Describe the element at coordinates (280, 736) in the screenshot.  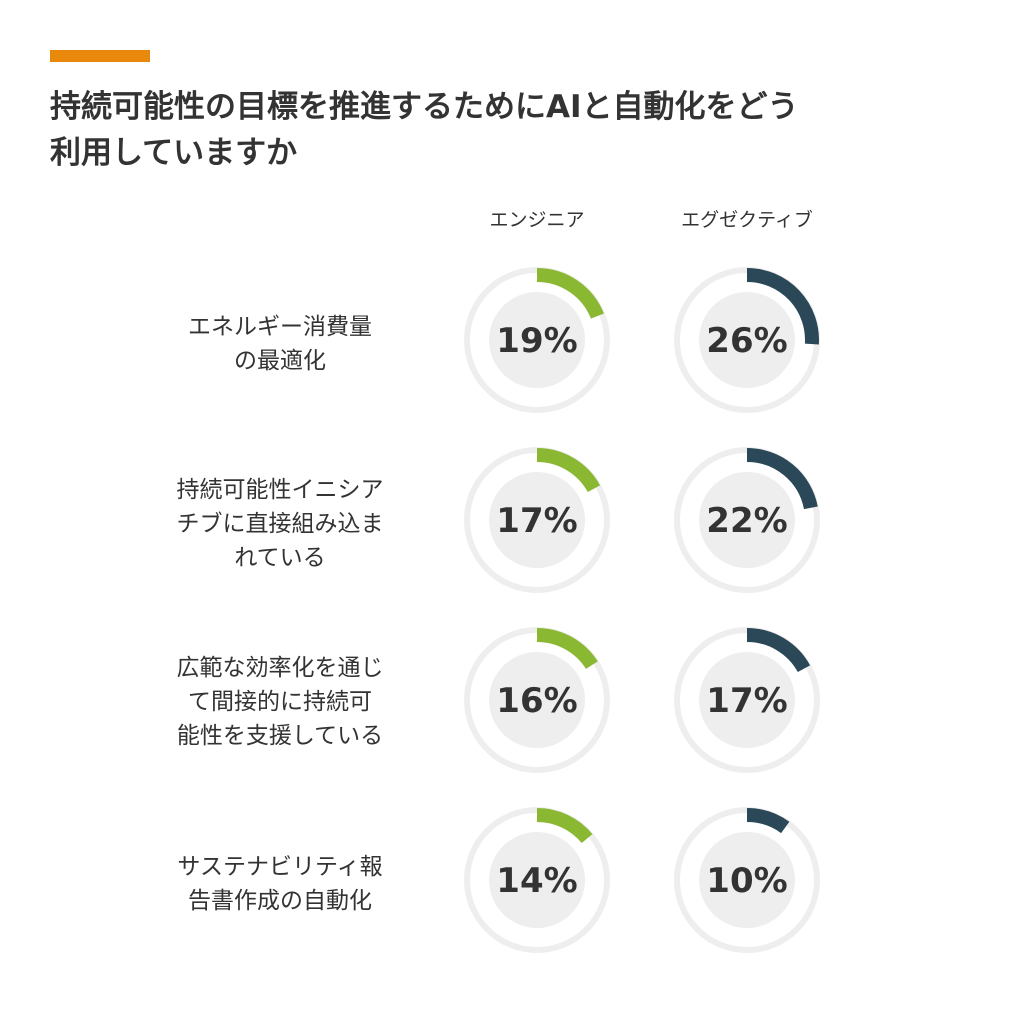
I see `row-label-line: 能性を支援している` at that location.